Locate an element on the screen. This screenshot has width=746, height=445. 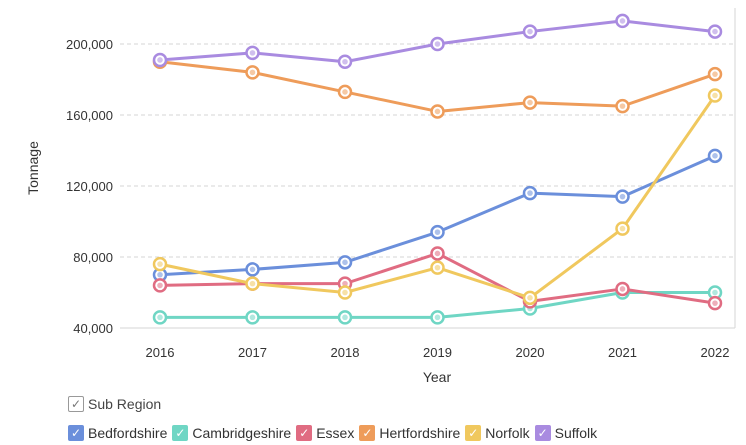
legend-item-essex: ✓ Essex is located at coordinates (325, 433).